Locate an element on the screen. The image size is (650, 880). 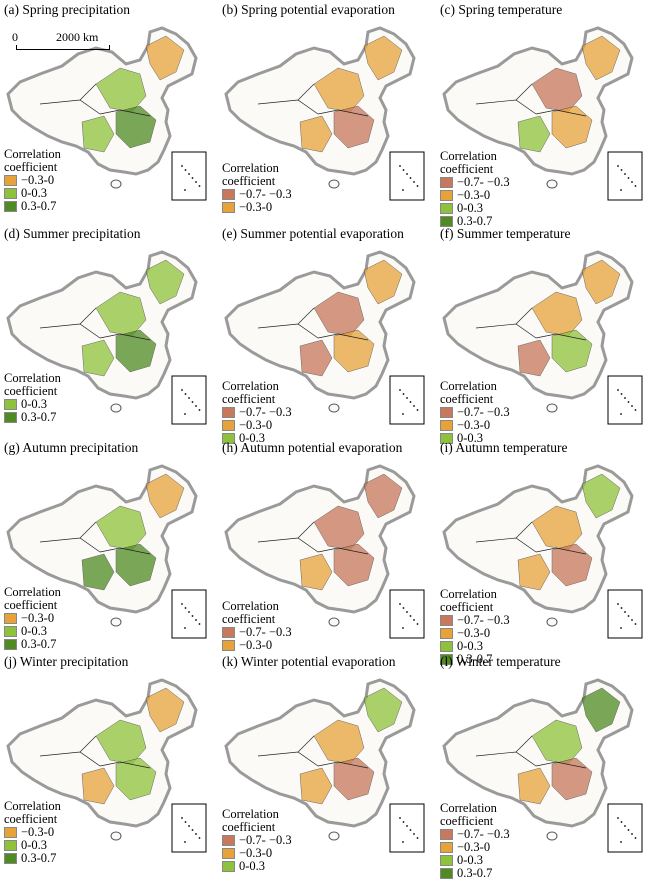
panel-title: (f) Summer temperature is located at coordinates (505, 233).